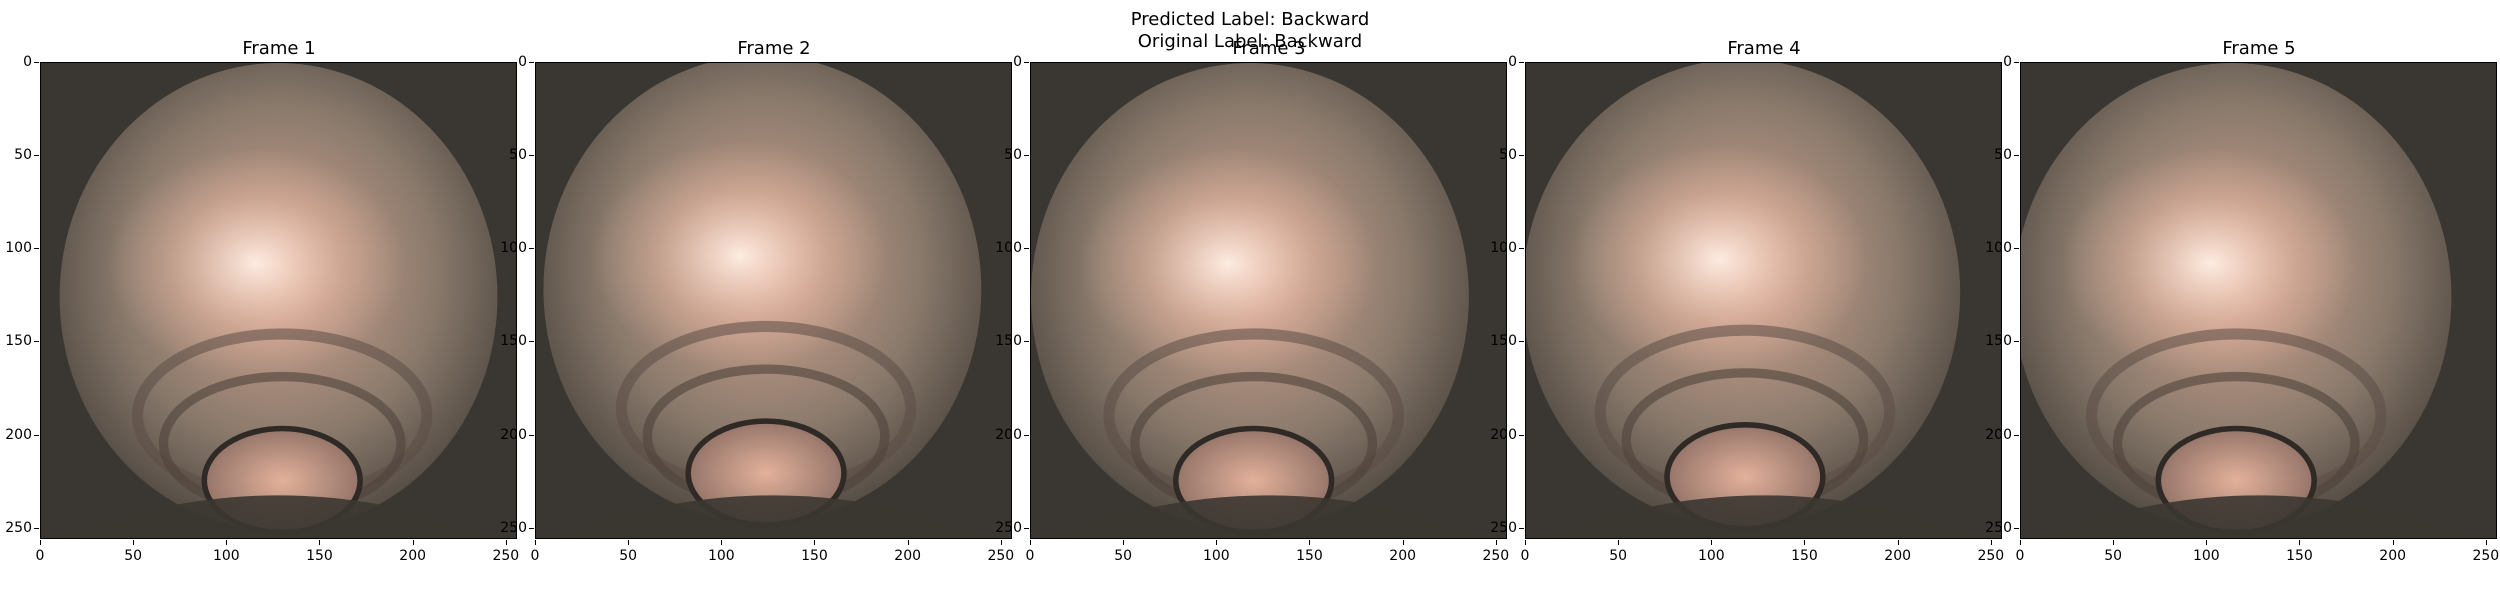 The height and width of the screenshot is (600, 2500). I want to click on frame-title: Frame 3, so click(1269, 48).